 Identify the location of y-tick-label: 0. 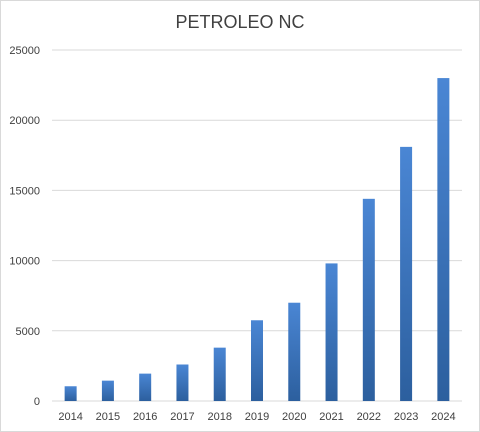
(37, 402).